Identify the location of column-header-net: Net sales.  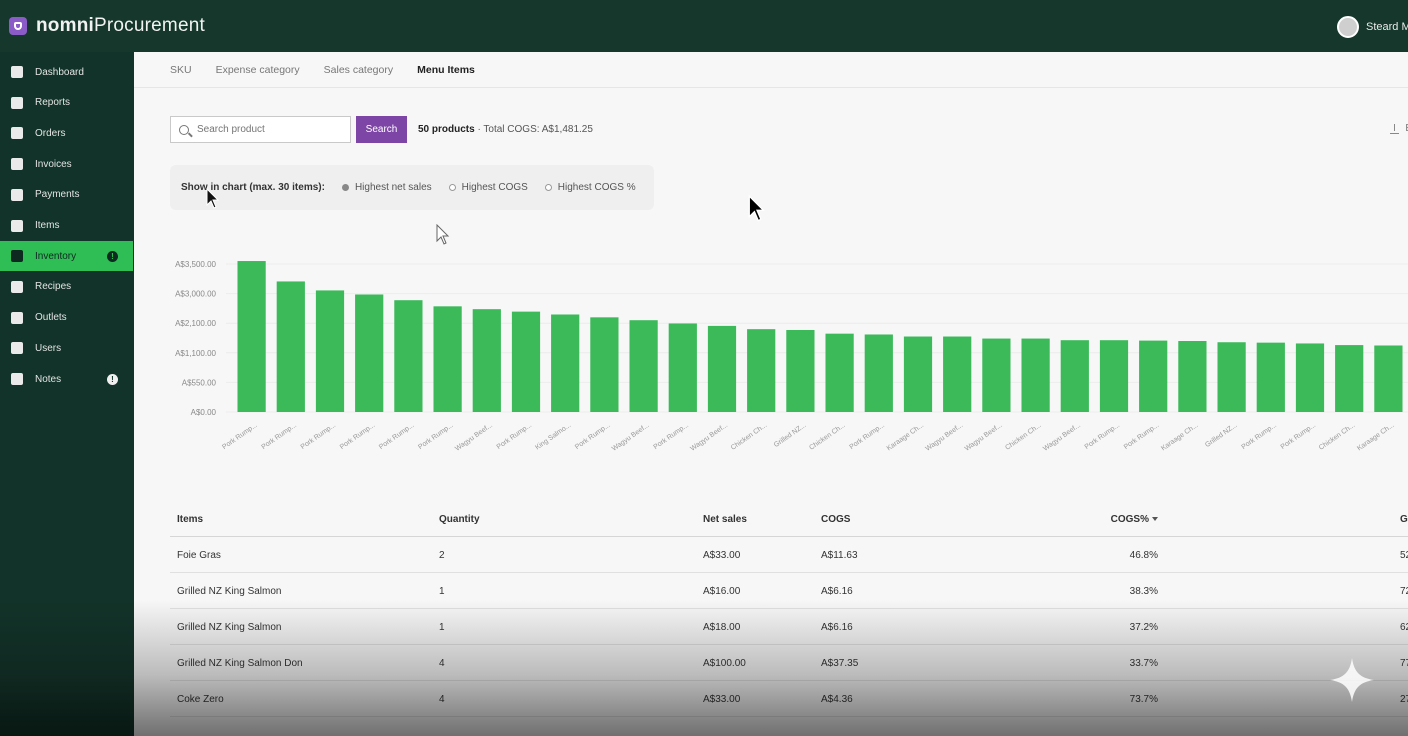
(725, 519).